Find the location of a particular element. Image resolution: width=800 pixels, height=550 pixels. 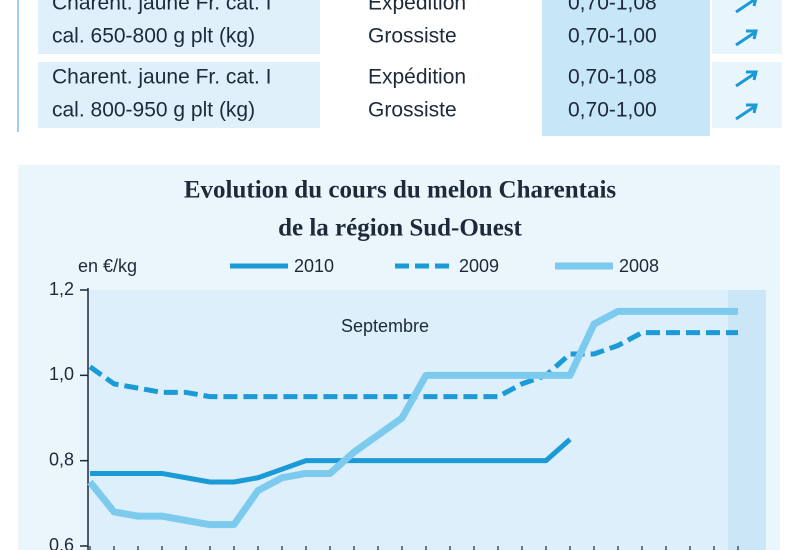

y-tick-label: 0,8 is located at coordinates (61, 459).